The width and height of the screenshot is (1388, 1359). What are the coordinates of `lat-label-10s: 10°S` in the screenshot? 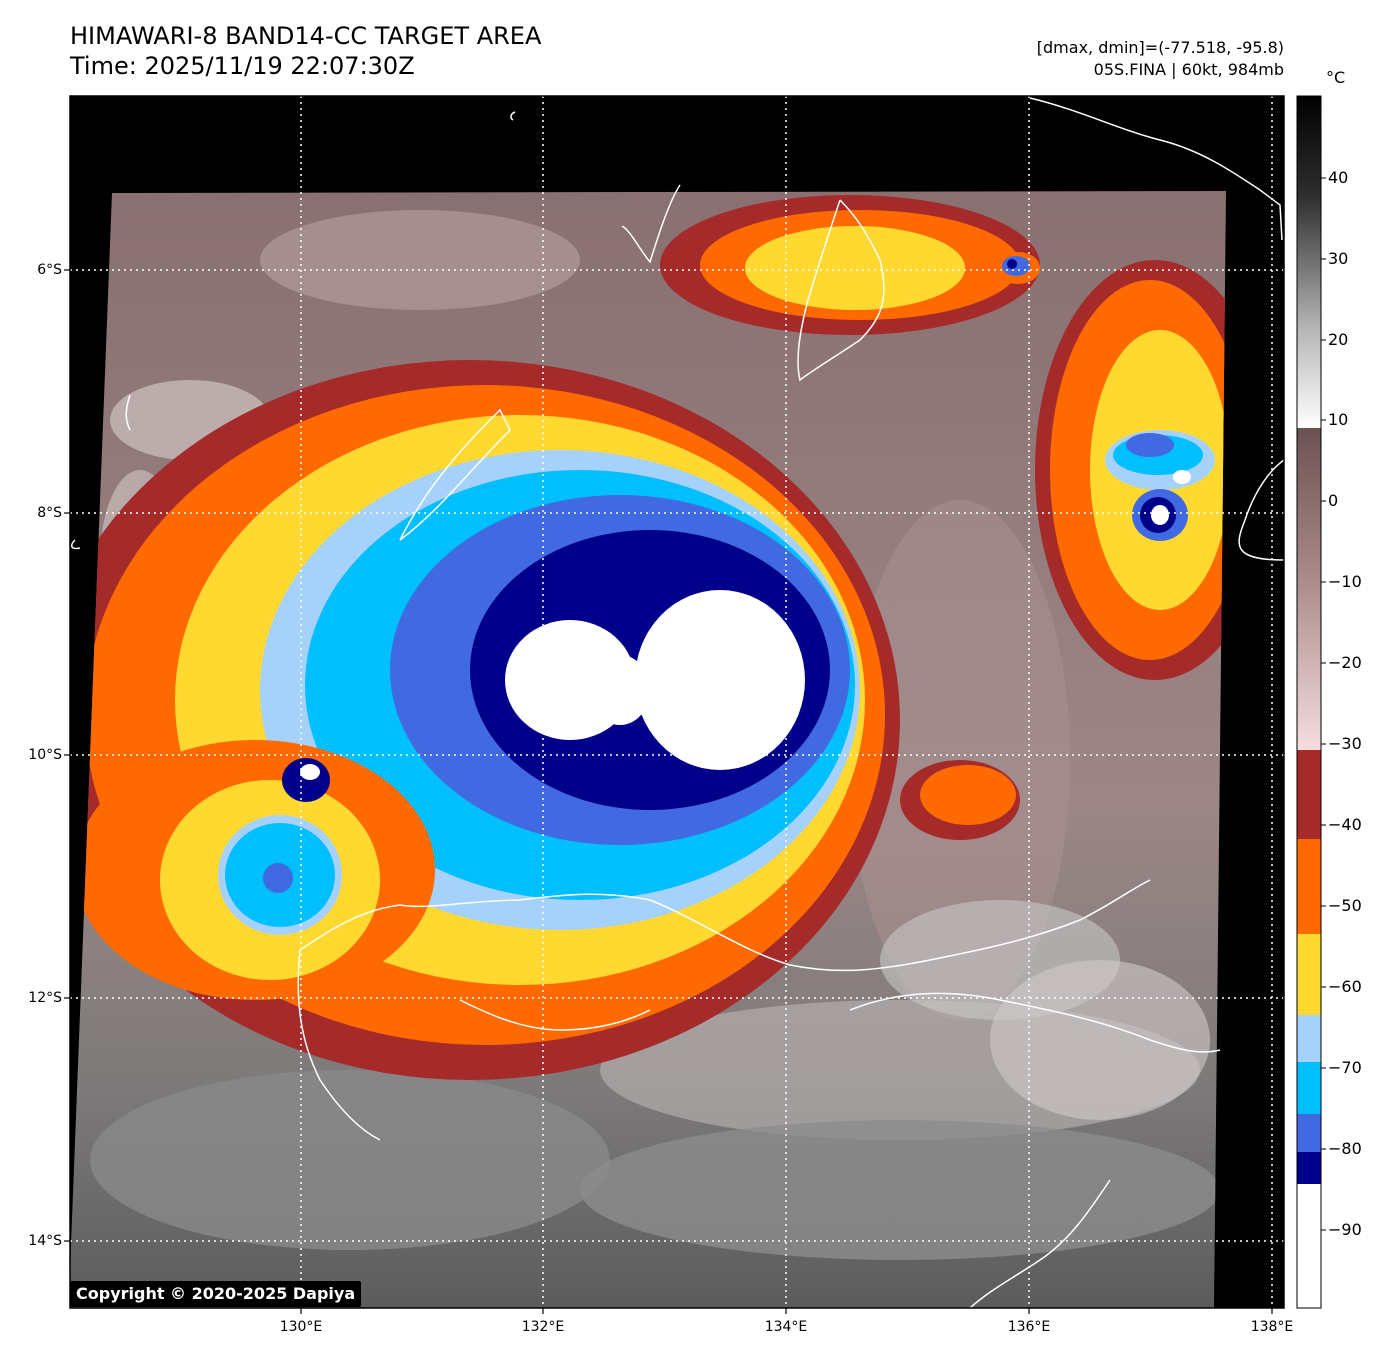 It's located at (45, 755).